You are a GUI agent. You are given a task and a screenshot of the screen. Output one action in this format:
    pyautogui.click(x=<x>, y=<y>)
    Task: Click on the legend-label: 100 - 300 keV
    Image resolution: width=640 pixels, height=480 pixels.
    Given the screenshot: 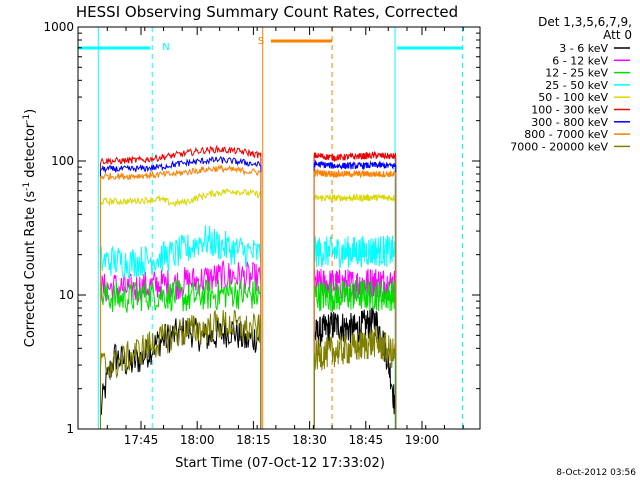 What is the action you would take?
    pyautogui.click(x=569, y=110)
    